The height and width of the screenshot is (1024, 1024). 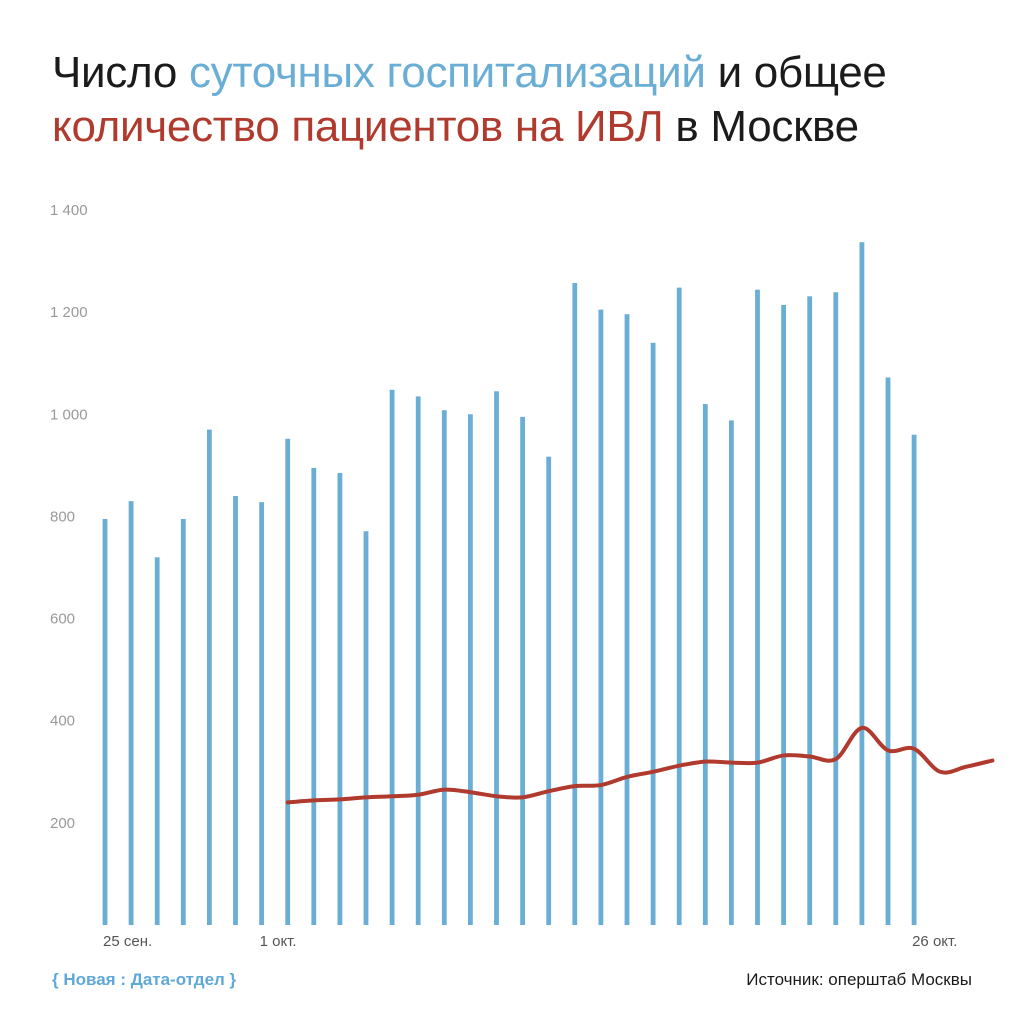 I want to click on title-highlight-ventilation: количество пациентов на ИВЛ, so click(x=358, y=126).